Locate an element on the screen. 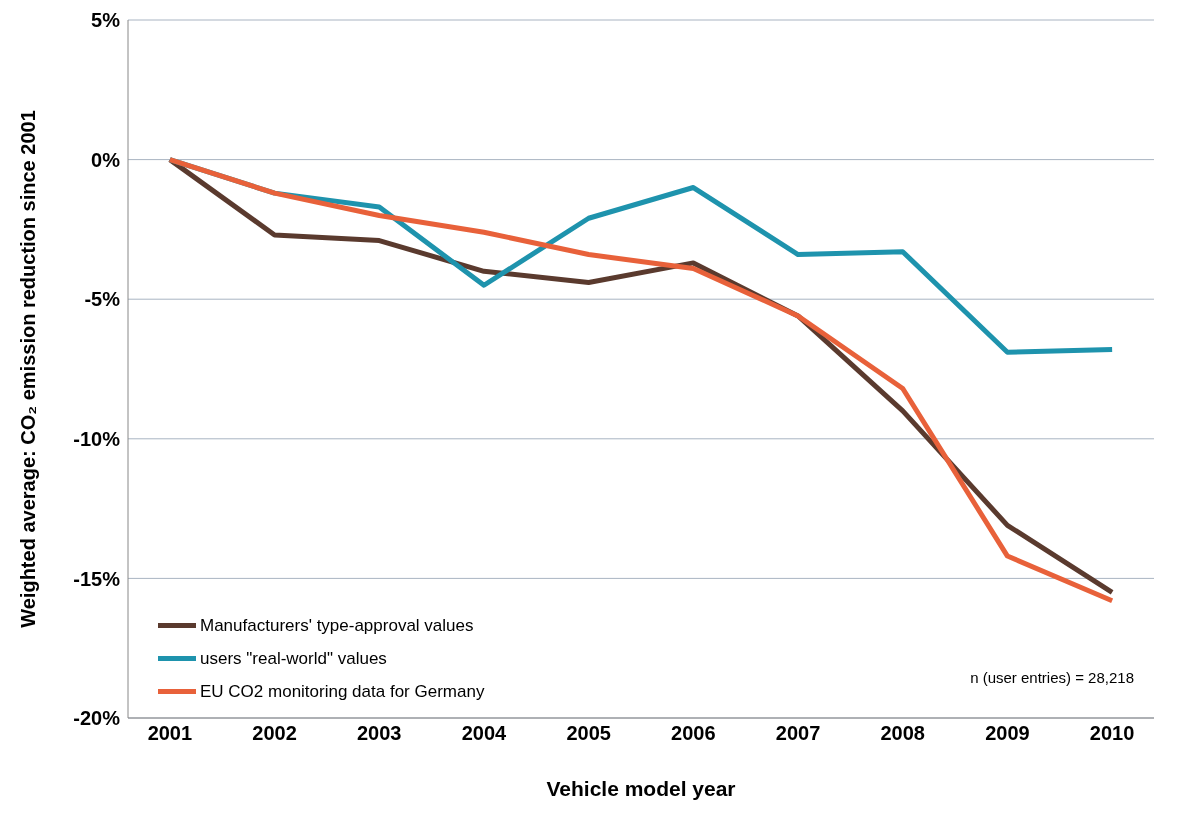  x-tick-label: 2009 is located at coordinates (1007, 733).